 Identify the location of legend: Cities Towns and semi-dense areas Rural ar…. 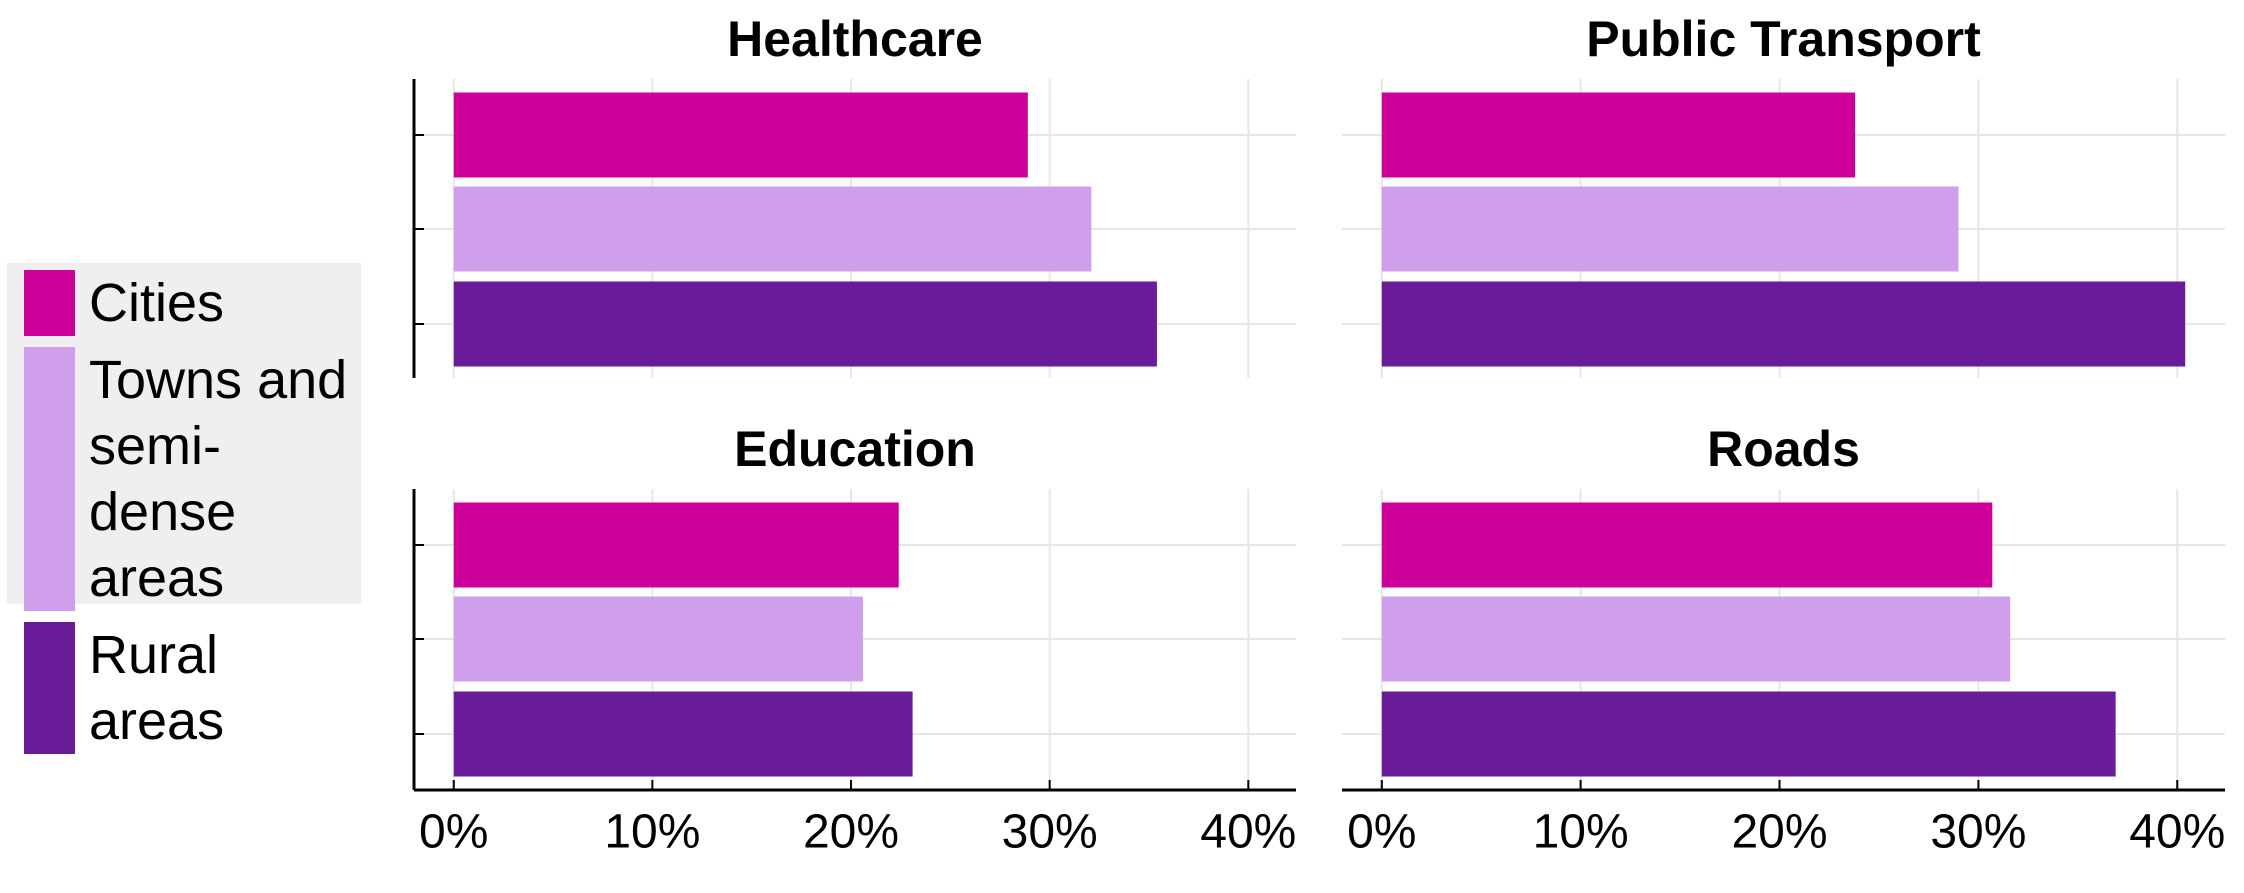
(184, 508).